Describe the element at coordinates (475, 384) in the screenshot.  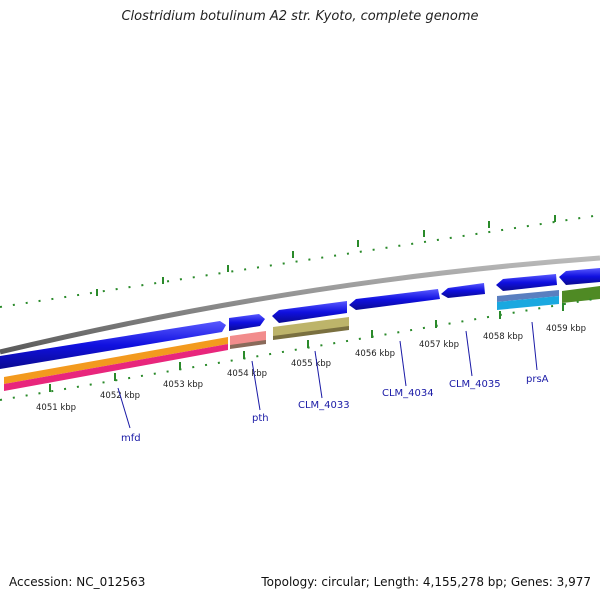
I see `gene-label-clm4035: CLM_4035` at that location.